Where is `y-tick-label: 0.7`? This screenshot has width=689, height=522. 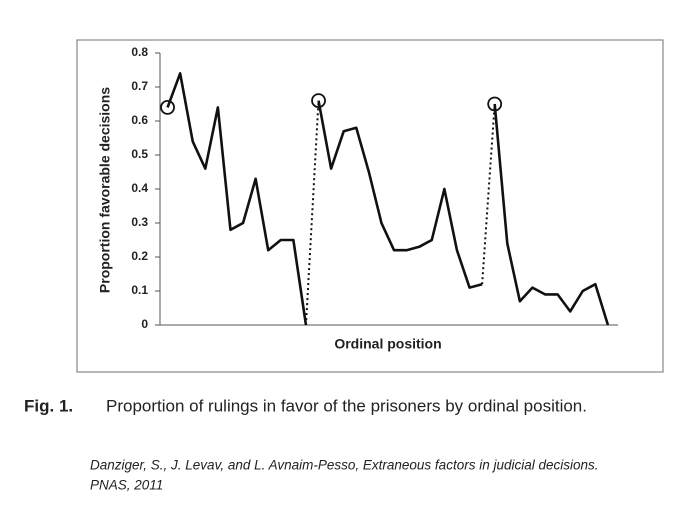 y-tick-label: 0.7 is located at coordinates (139, 86).